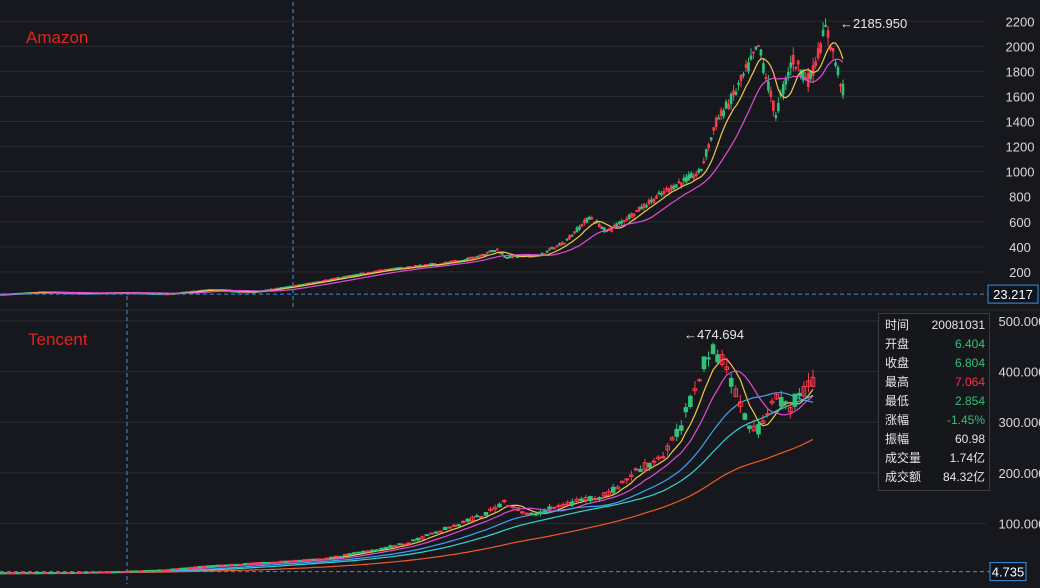  Describe the element at coordinates (1013, 294) in the screenshot. I see `amazon-cursor-value: 23.217` at that location.